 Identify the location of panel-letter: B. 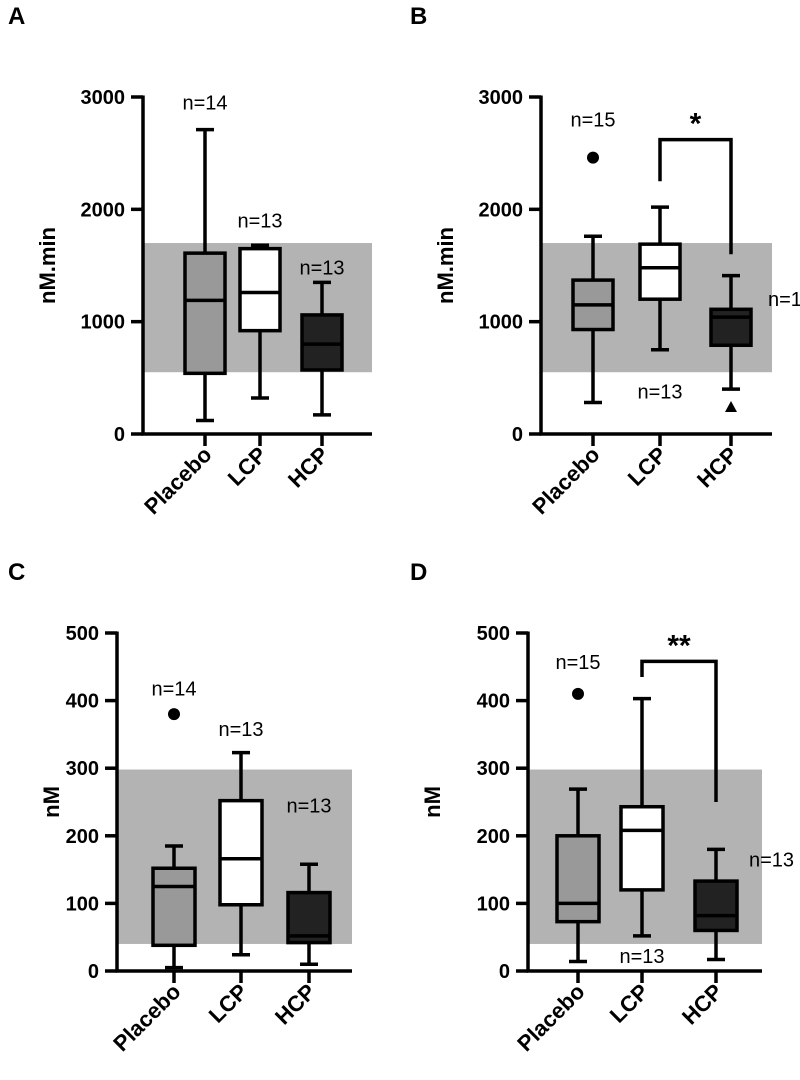
(418, 16).